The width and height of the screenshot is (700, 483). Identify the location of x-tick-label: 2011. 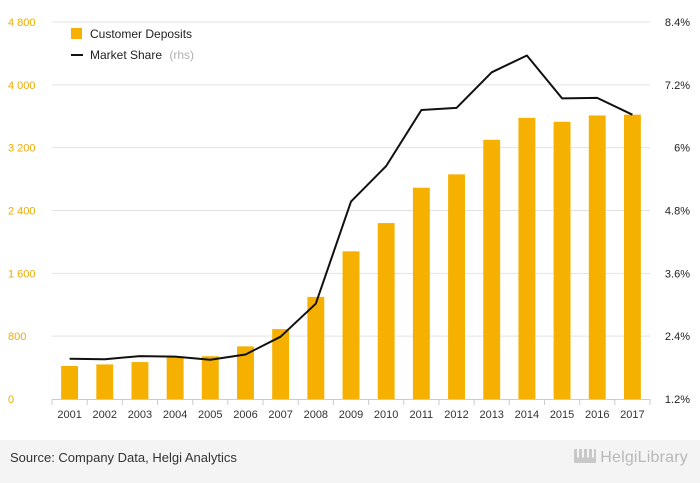
(422, 415).